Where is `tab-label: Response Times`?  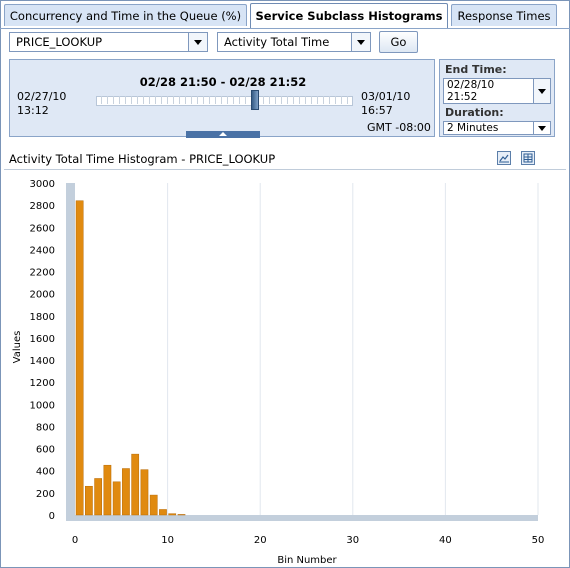 tab-label: Response Times is located at coordinates (504, 16).